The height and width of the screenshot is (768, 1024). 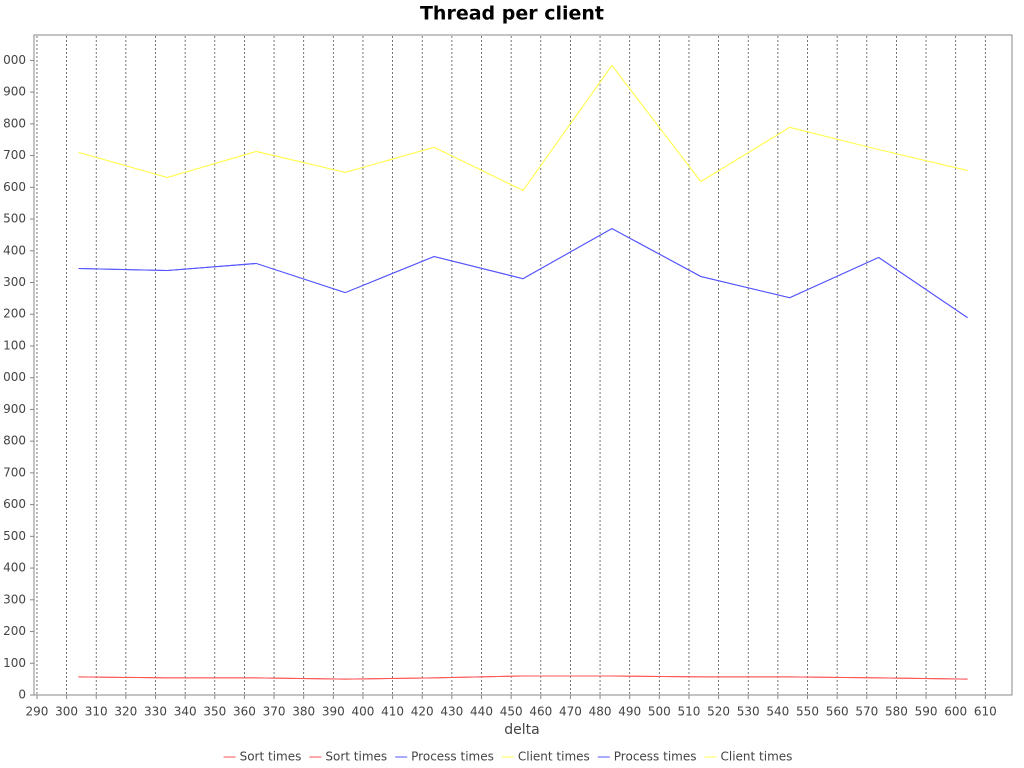 I want to click on x-tick-label: 490, so click(x=629, y=712).